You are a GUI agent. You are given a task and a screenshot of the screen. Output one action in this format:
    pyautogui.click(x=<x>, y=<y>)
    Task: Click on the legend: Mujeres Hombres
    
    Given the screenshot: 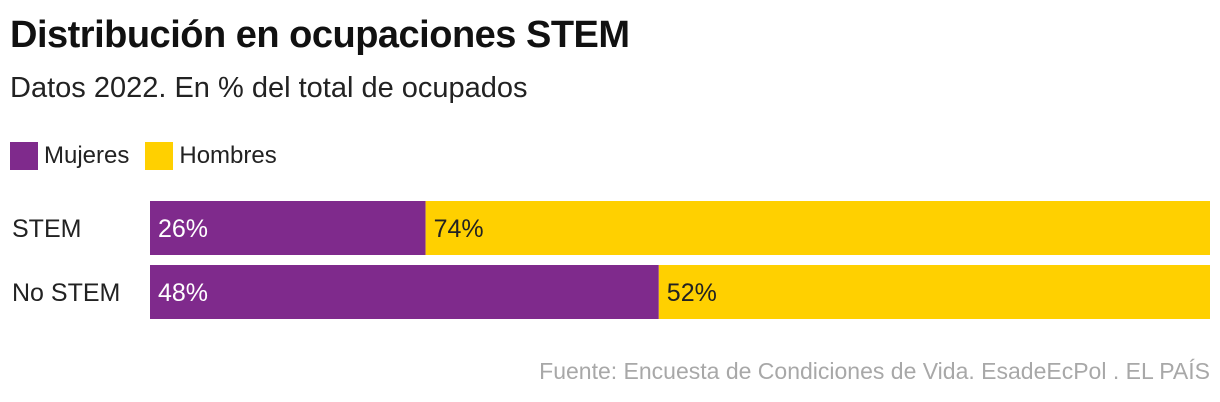 What is the action you would take?
    pyautogui.click(x=151, y=156)
    